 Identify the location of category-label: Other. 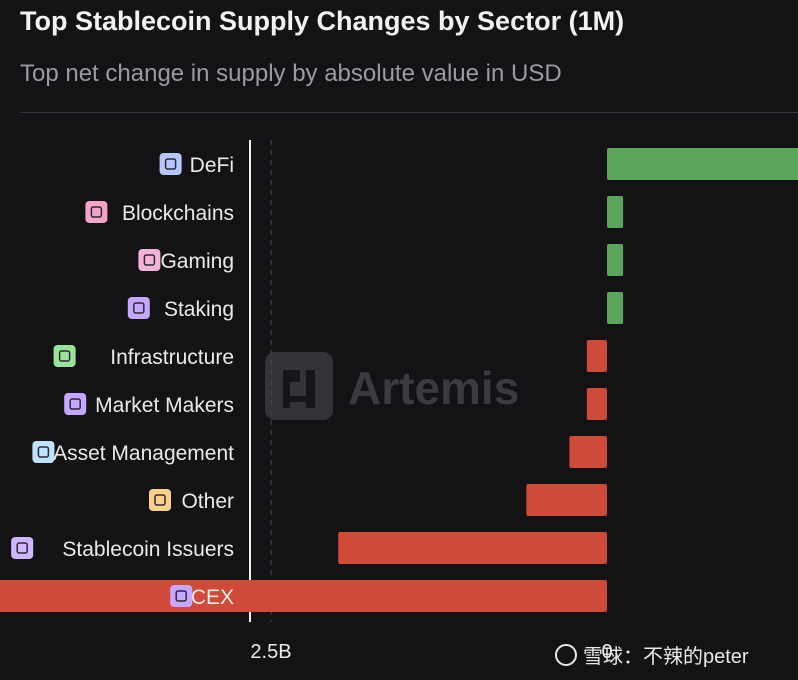
(207, 501).